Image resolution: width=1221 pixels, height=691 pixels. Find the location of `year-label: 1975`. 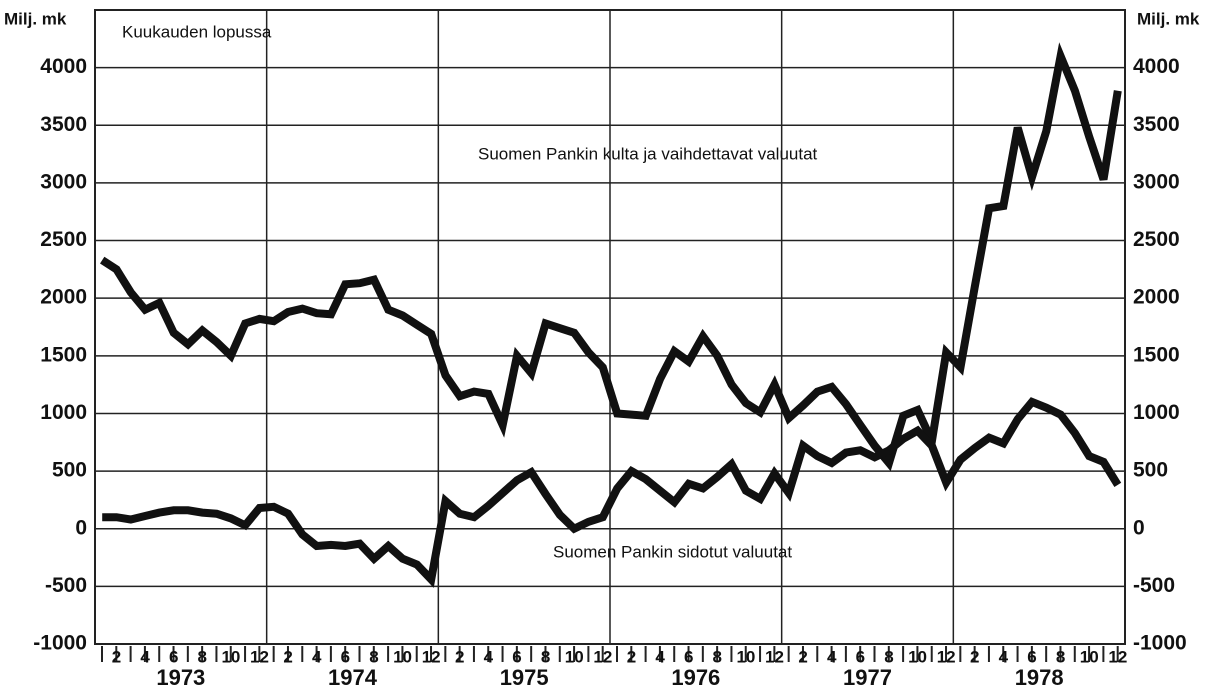

year-label: 1975 is located at coordinates (524, 677).